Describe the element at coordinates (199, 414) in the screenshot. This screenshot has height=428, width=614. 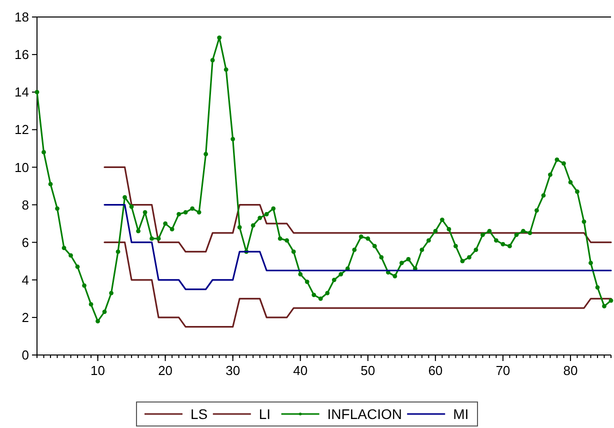
I see `legend-label: LS` at that location.